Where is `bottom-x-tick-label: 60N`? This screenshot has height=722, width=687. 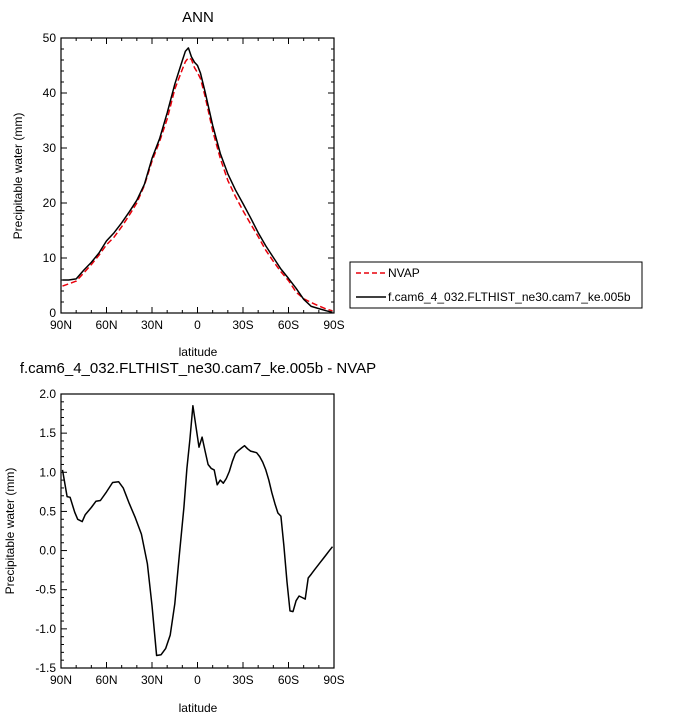
bottom-x-tick-label: 60N is located at coordinates (106, 680).